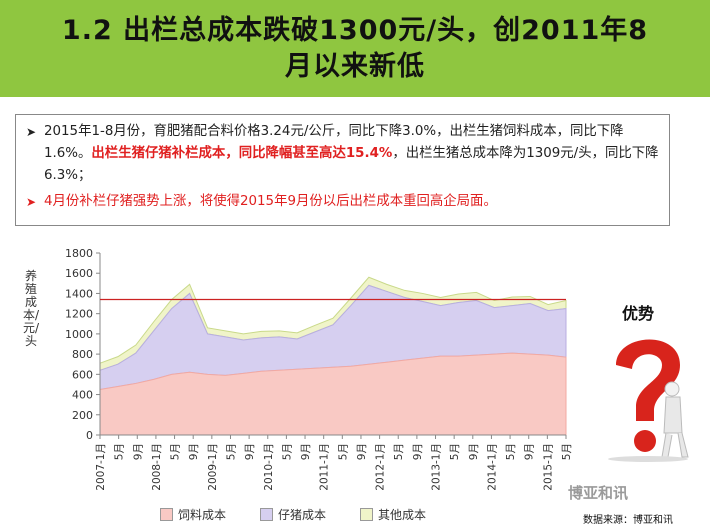  I want to click on x-tick-label: 2008-1月, so click(157, 467).